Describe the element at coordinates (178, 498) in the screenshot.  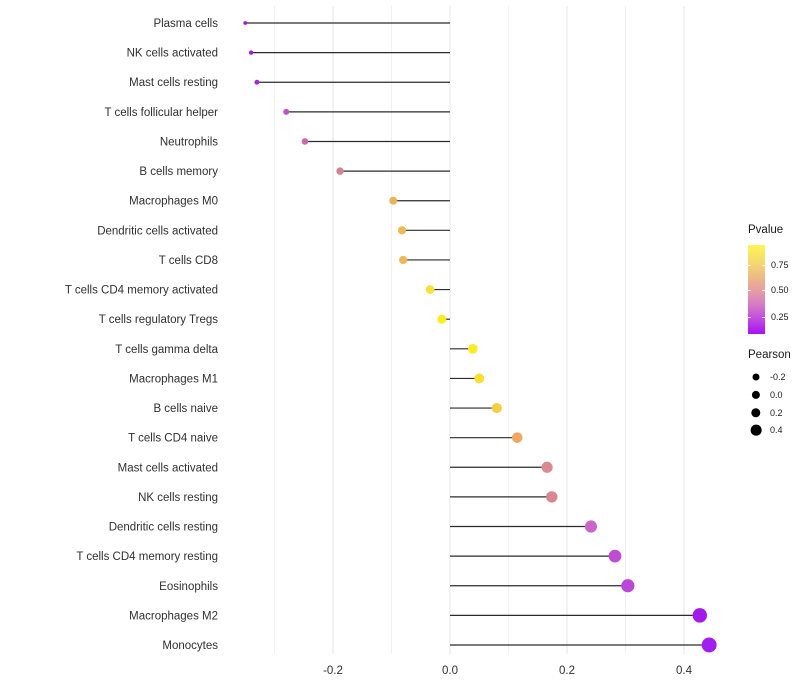
I see `y-axis-label: NK cells resting` at that location.